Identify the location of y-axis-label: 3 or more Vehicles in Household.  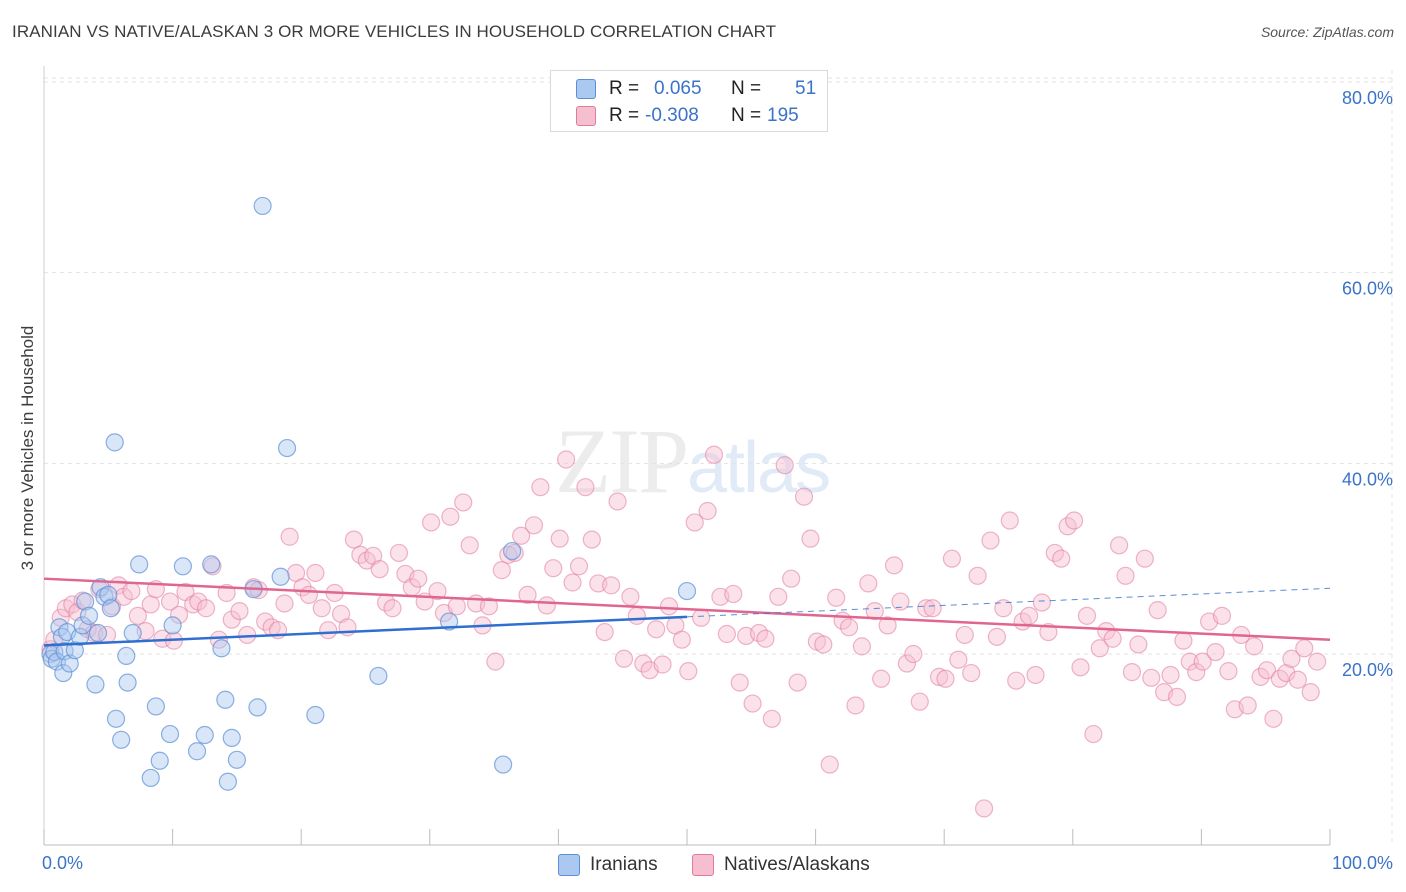
(27, 448).